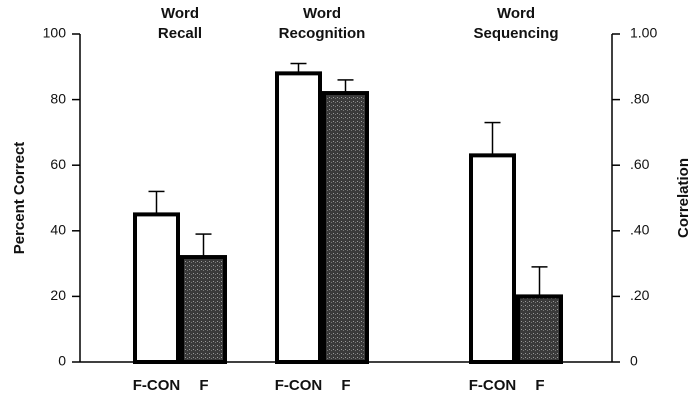 The image size is (696, 403). I want to click on y-tick-label: 40, so click(58, 230).